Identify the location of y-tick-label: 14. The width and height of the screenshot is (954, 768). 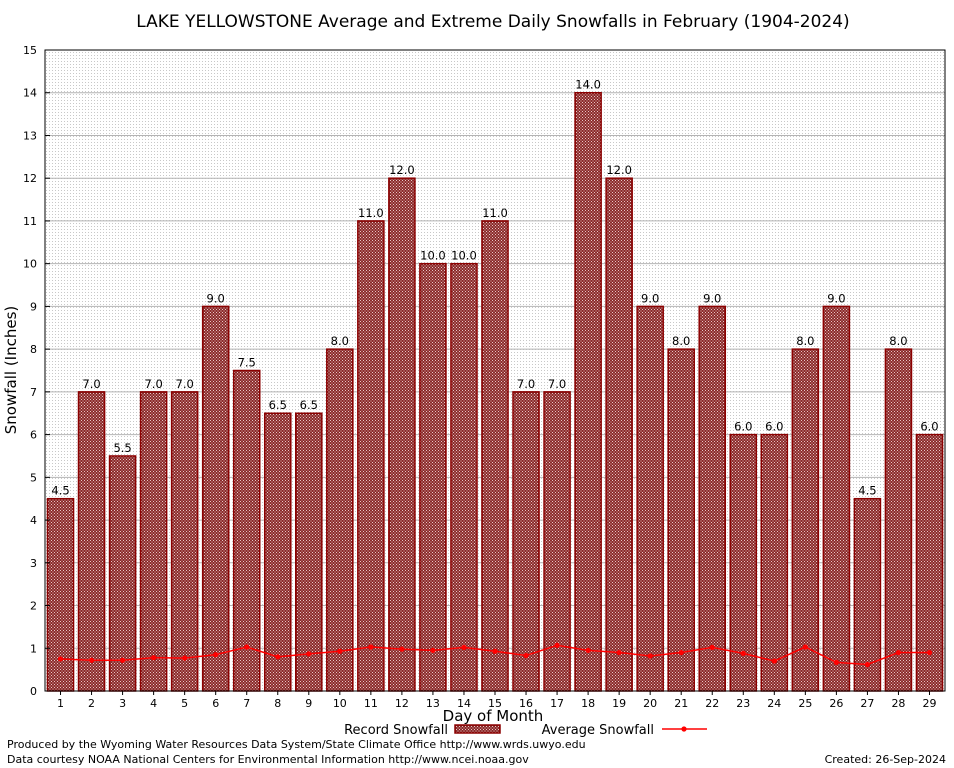
(30, 93).